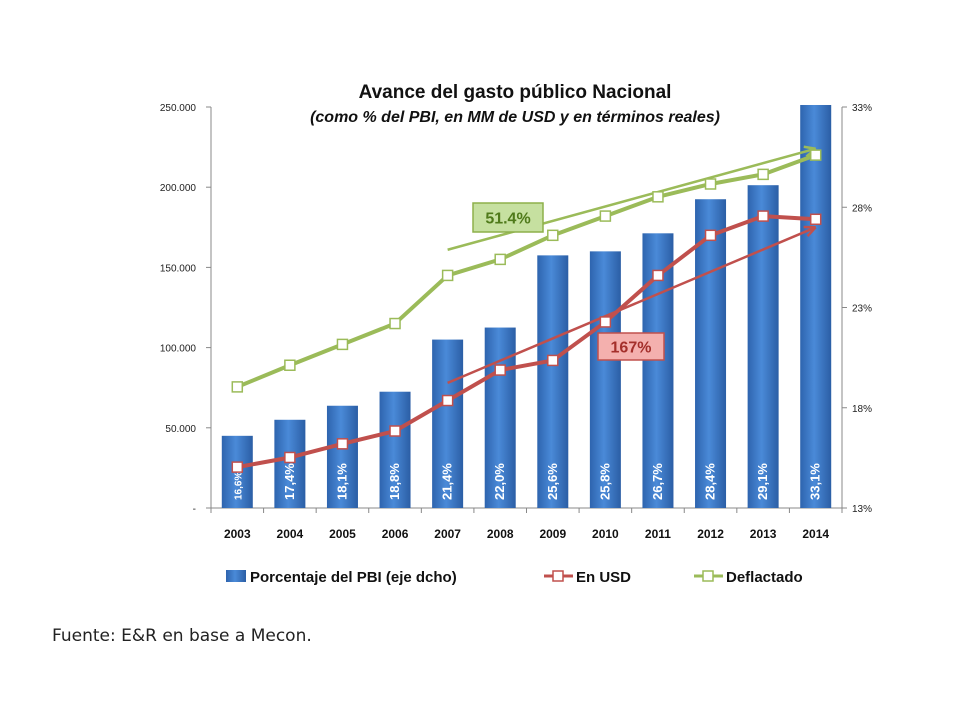 The image size is (960, 720). What do you see at coordinates (764, 577) in the screenshot?
I see `legend-label-deflactado: Deflactado` at bounding box center [764, 577].